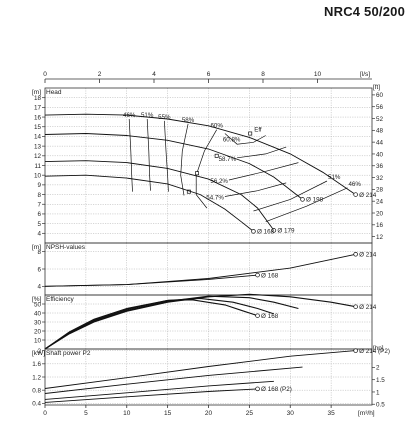  I want to click on y-axis-tick-label: 0.4, so click(36, 404).